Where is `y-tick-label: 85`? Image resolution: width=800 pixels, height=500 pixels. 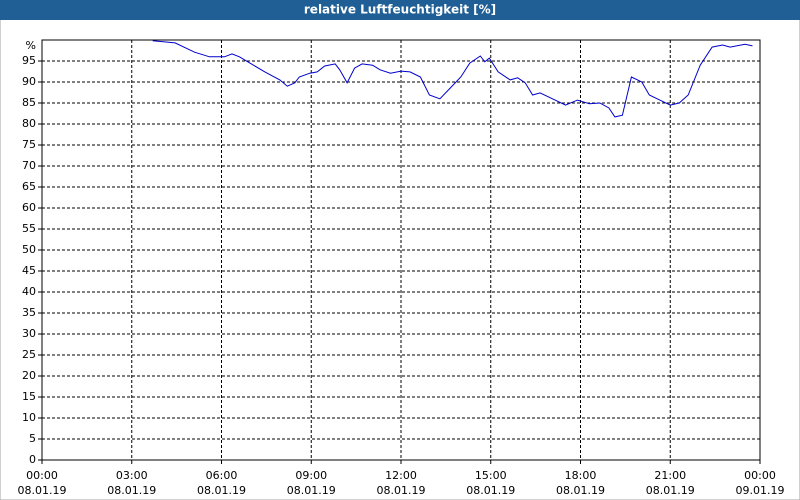 y-tick-label: 85 is located at coordinates (29, 102).